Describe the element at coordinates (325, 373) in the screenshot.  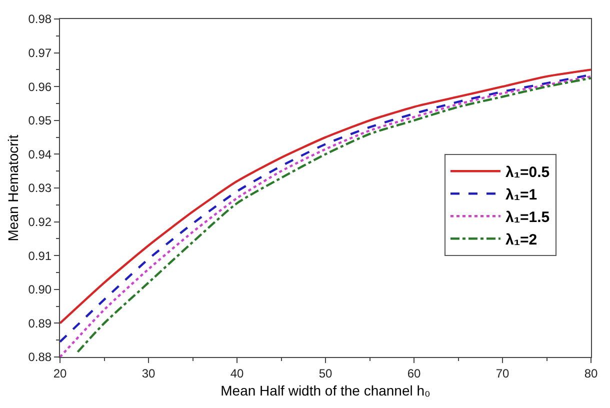
I see `x-tick-label: 50` at that location.